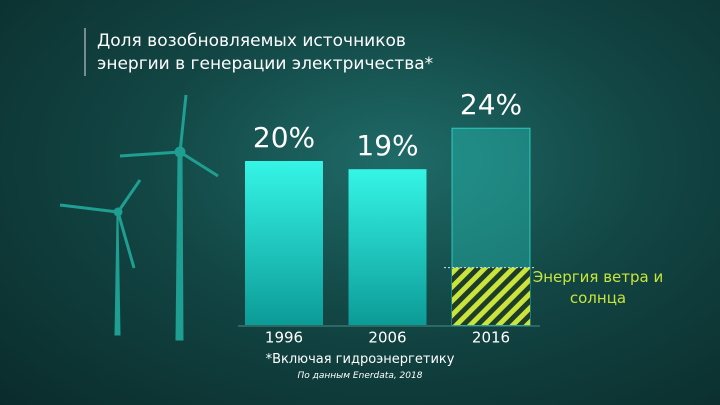 The height and width of the screenshot is (405, 720). What do you see at coordinates (284, 137) in the screenshot?
I see `value-label: 20%` at bounding box center [284, 137].